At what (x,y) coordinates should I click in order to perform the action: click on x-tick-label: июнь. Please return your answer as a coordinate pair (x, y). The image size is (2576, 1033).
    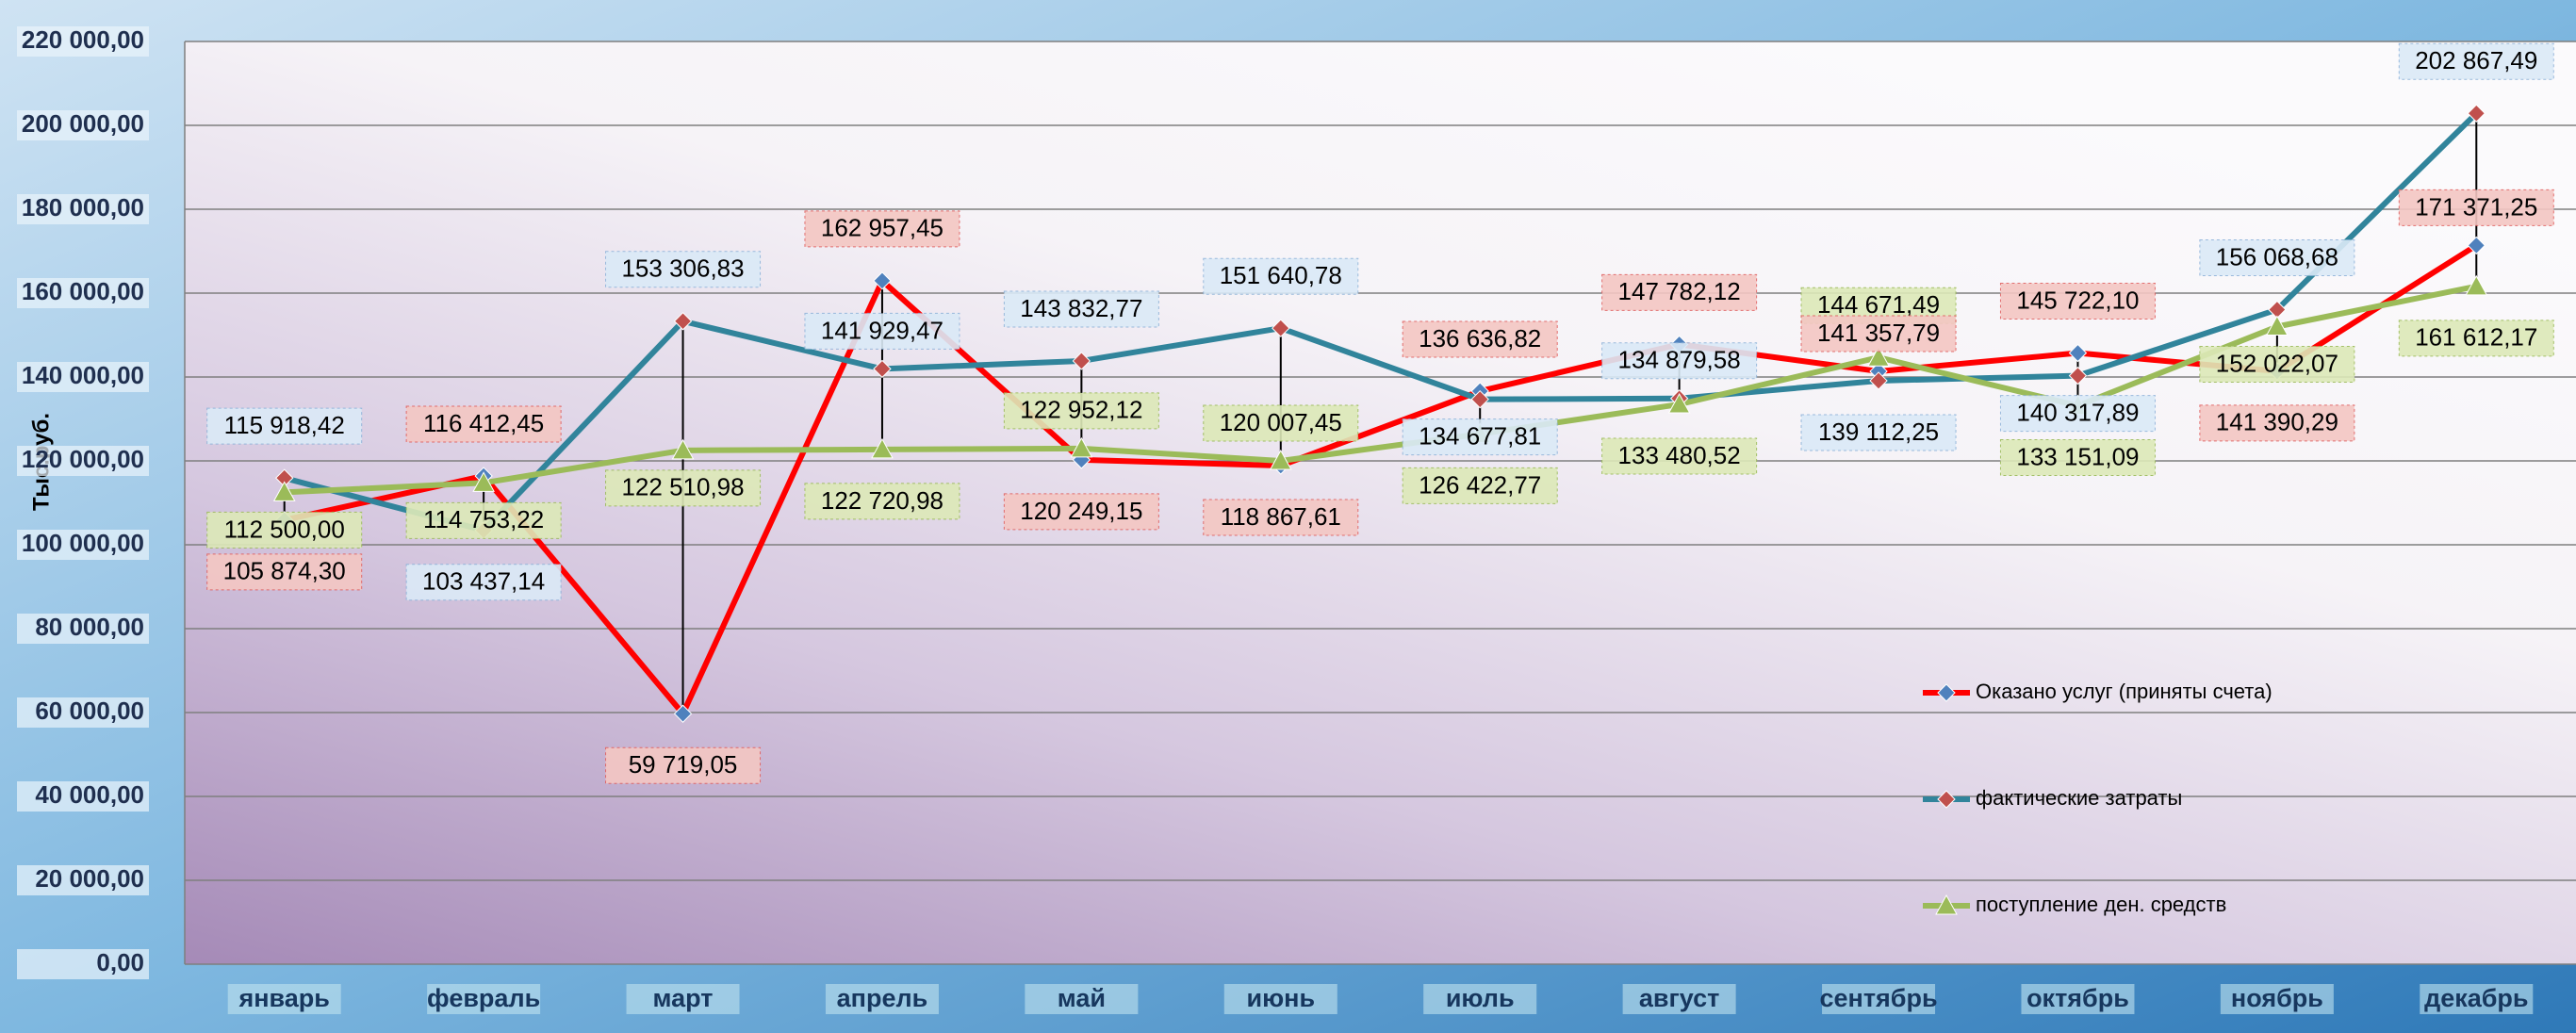
    Looking at the image, I should click on (1281, 998).